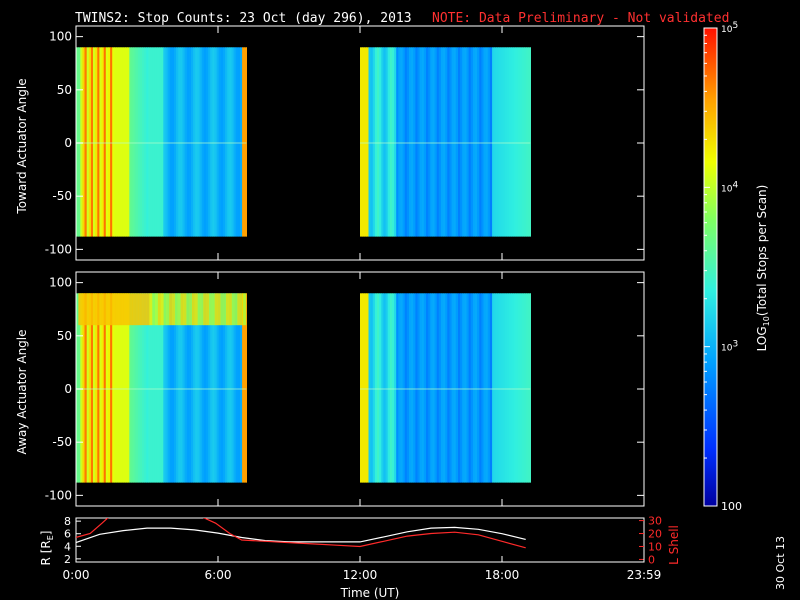 This screenshot has width=800, height=600. I want to click on x-tick-label: 0:00, so click(76, 575).